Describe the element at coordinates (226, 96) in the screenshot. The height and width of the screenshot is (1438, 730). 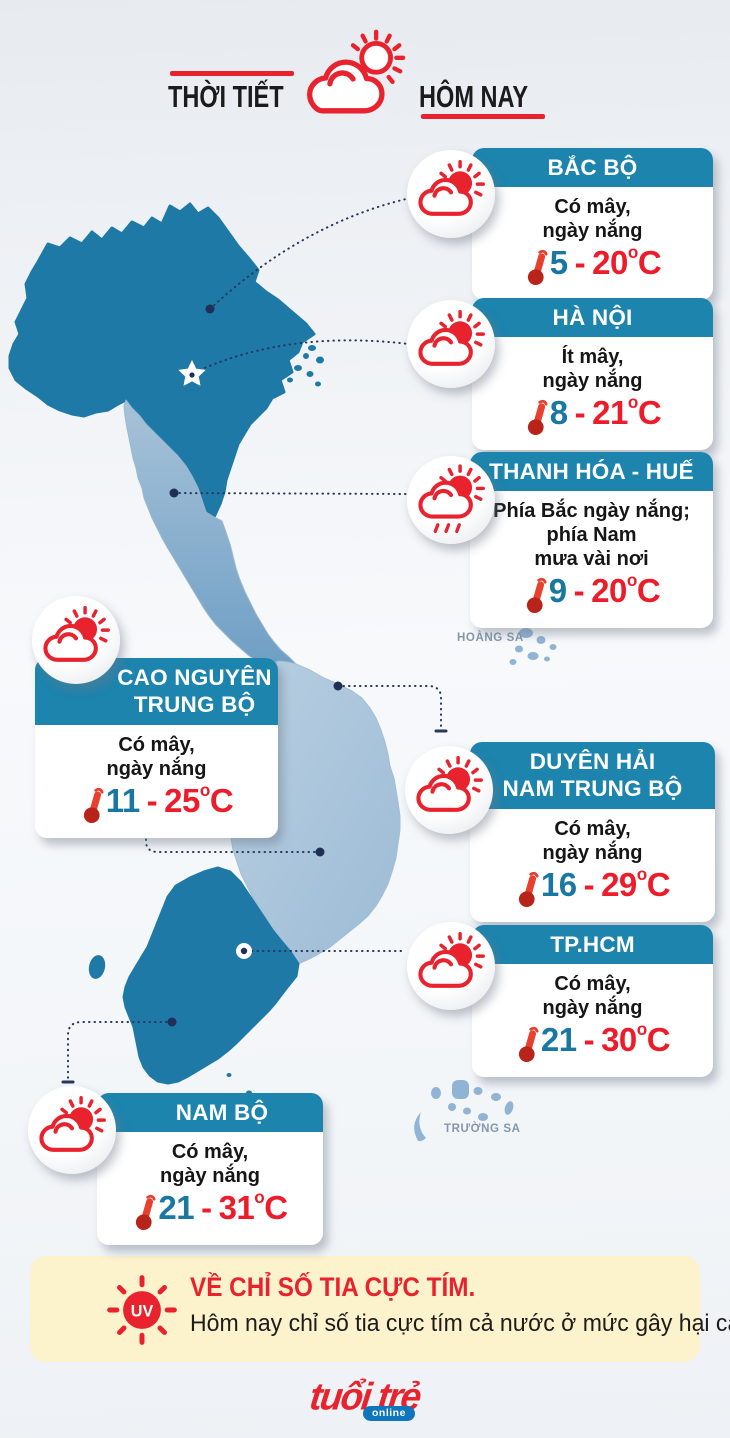
I see `page-title-left: THỜI TIẾT` at that location.